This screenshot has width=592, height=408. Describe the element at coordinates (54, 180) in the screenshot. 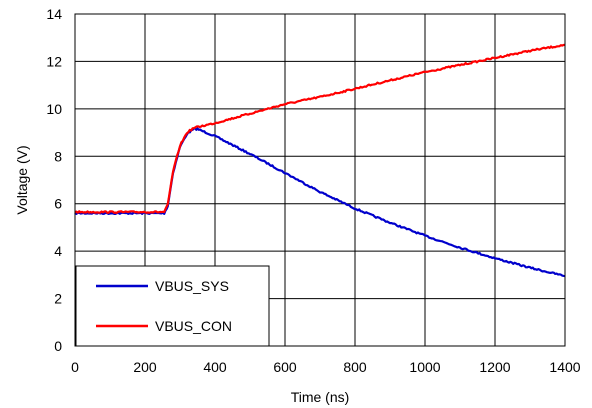

I see `y-axis-ticks: 0 2 4 6 8 10 12 14` at that location.